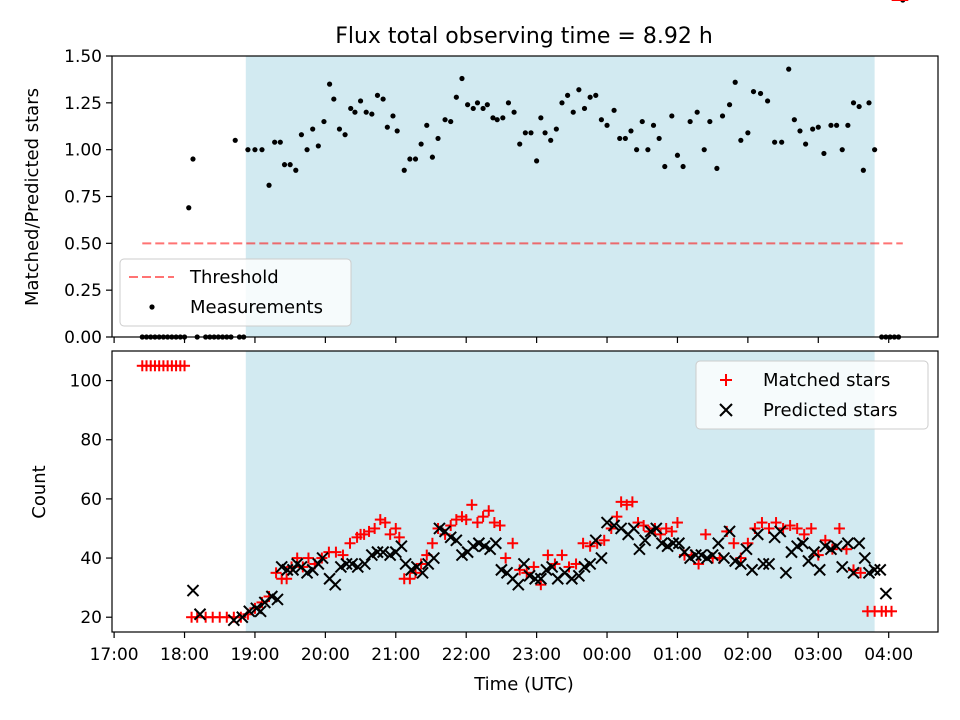 The image size is (960, 720). Describe the element at coordinates (466, 655) in the screenshot. I see `x-tick-label: 22:00` at that location.